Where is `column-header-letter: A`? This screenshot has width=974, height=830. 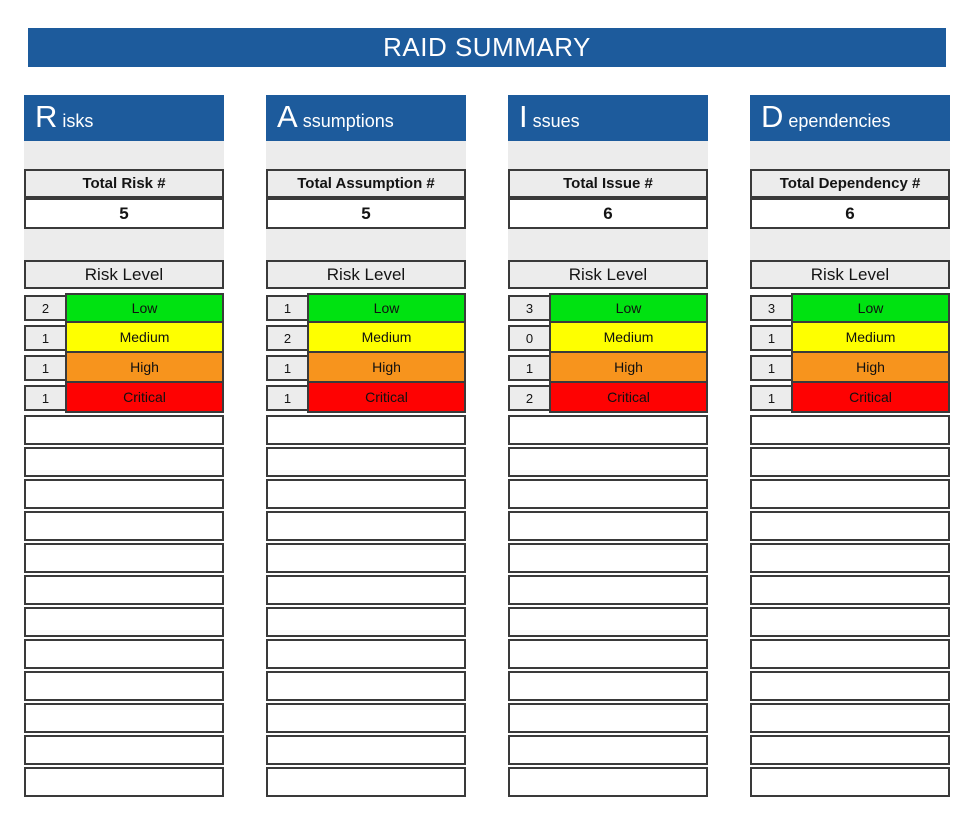 column-header-letter: A is located at coordinates (287, 116).